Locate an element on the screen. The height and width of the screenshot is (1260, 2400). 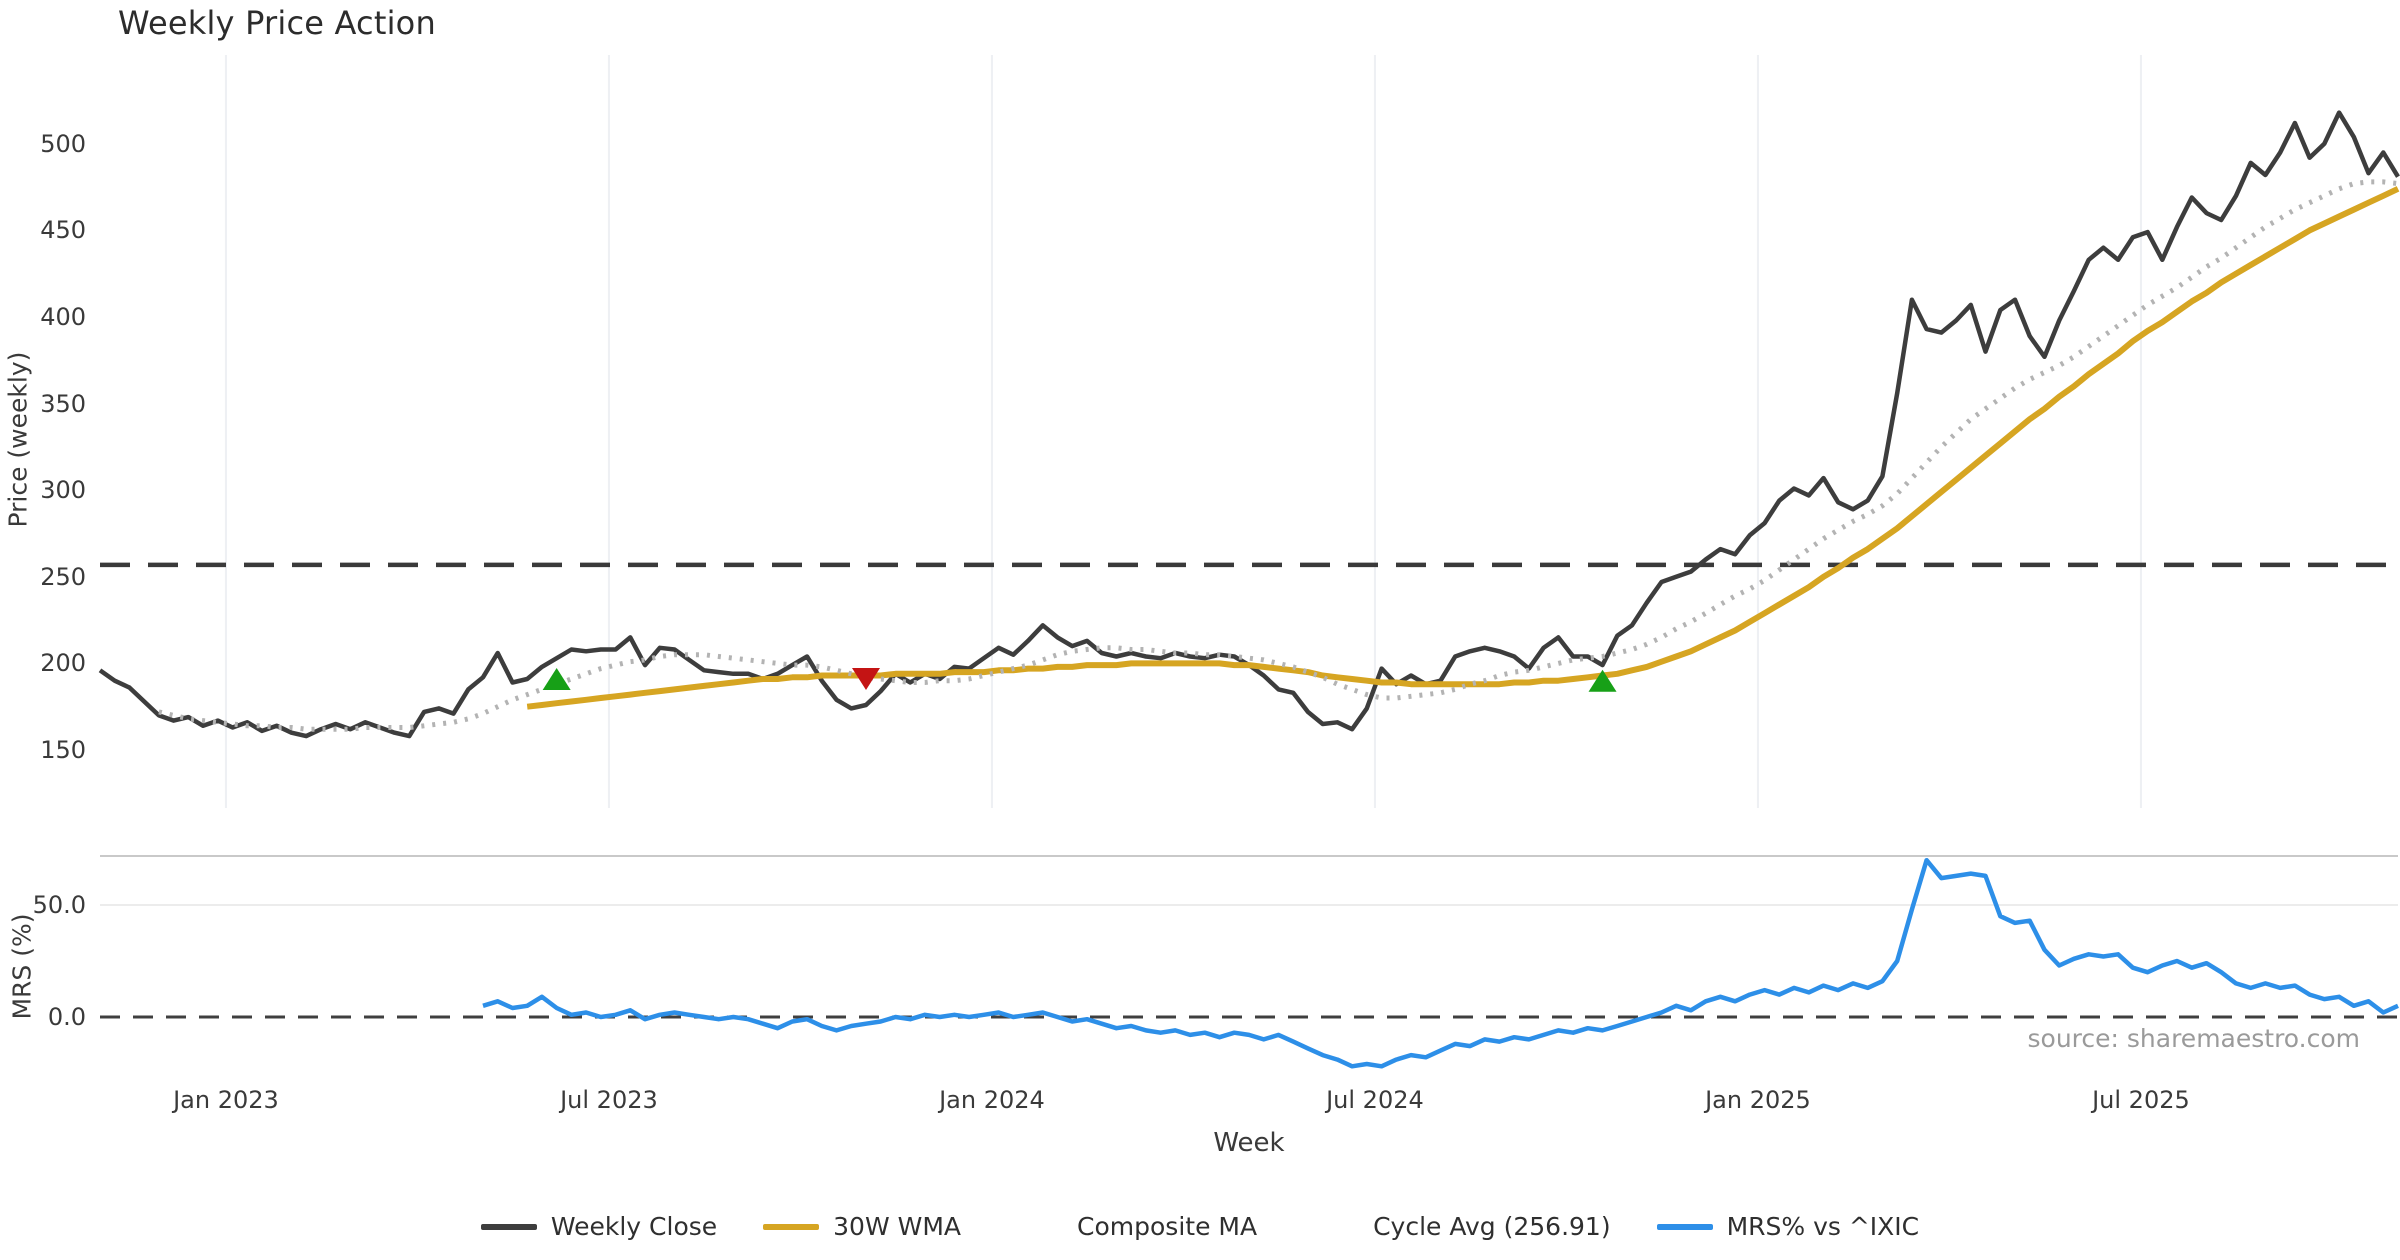
chart-title: Weekly Price Action is located at coordinates (277, 23).